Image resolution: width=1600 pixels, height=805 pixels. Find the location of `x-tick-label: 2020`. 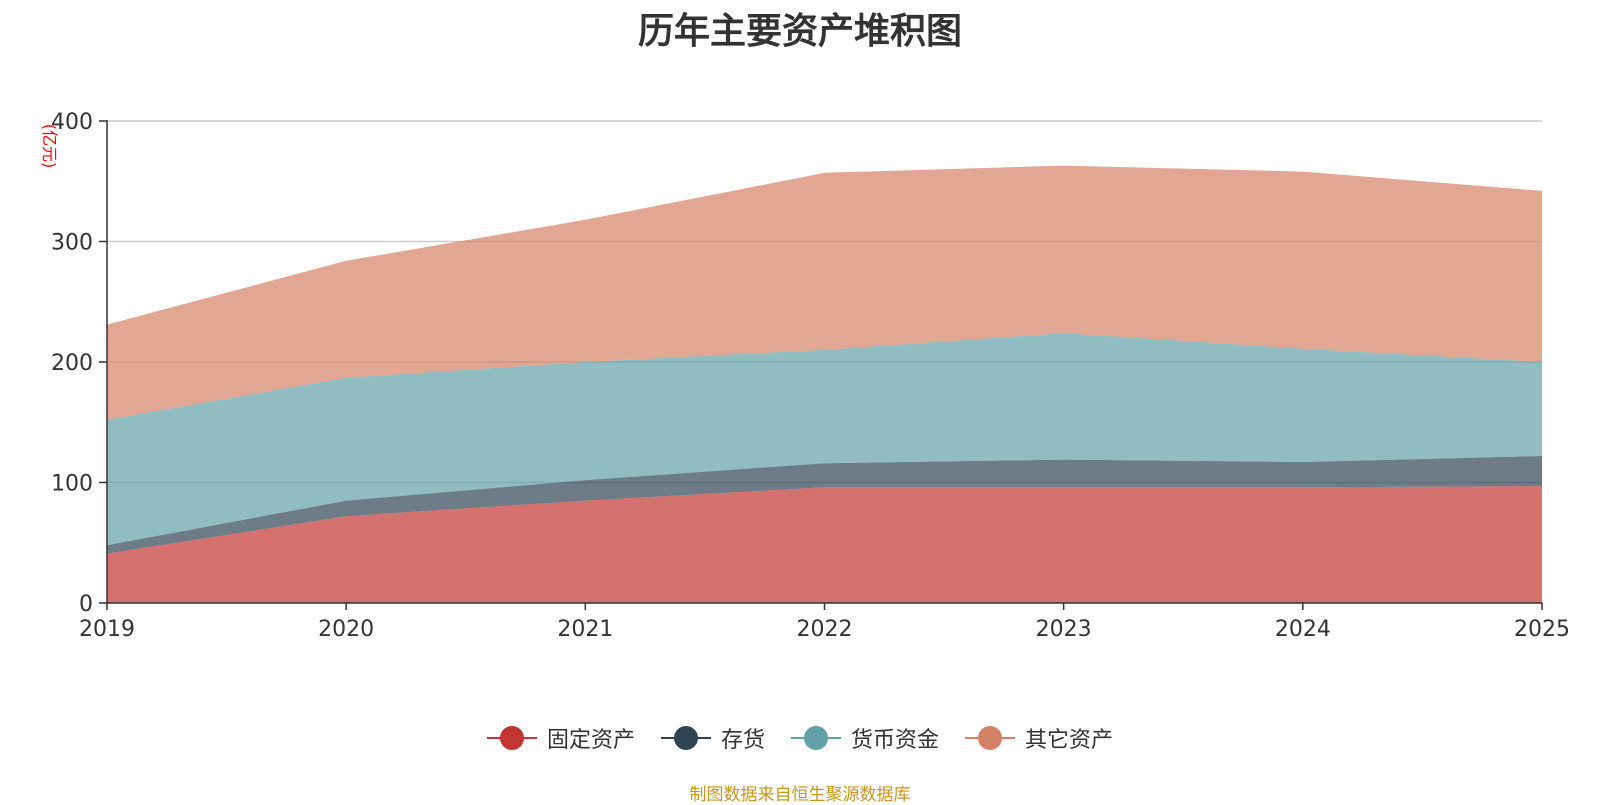

x-tick-label: 2020 is located at coordinates (346, 629).